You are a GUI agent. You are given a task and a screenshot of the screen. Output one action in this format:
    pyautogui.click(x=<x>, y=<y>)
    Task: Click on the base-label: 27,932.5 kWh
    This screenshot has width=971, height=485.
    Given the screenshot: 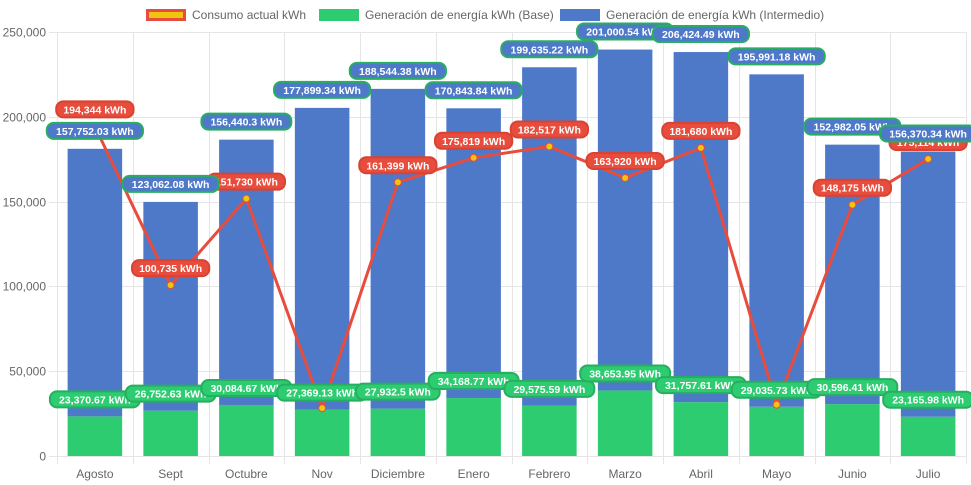 What is the action you would take?
    pyautogui.click(x=398, y=391)
    